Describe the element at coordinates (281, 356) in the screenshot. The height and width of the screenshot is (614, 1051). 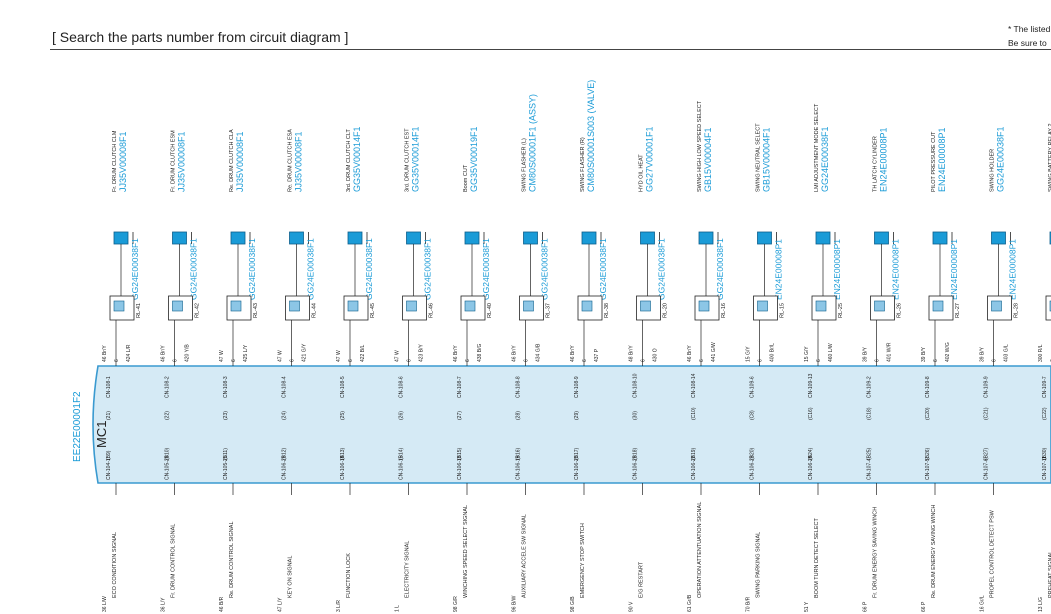
I see `wire-label: 47 W` at that location.